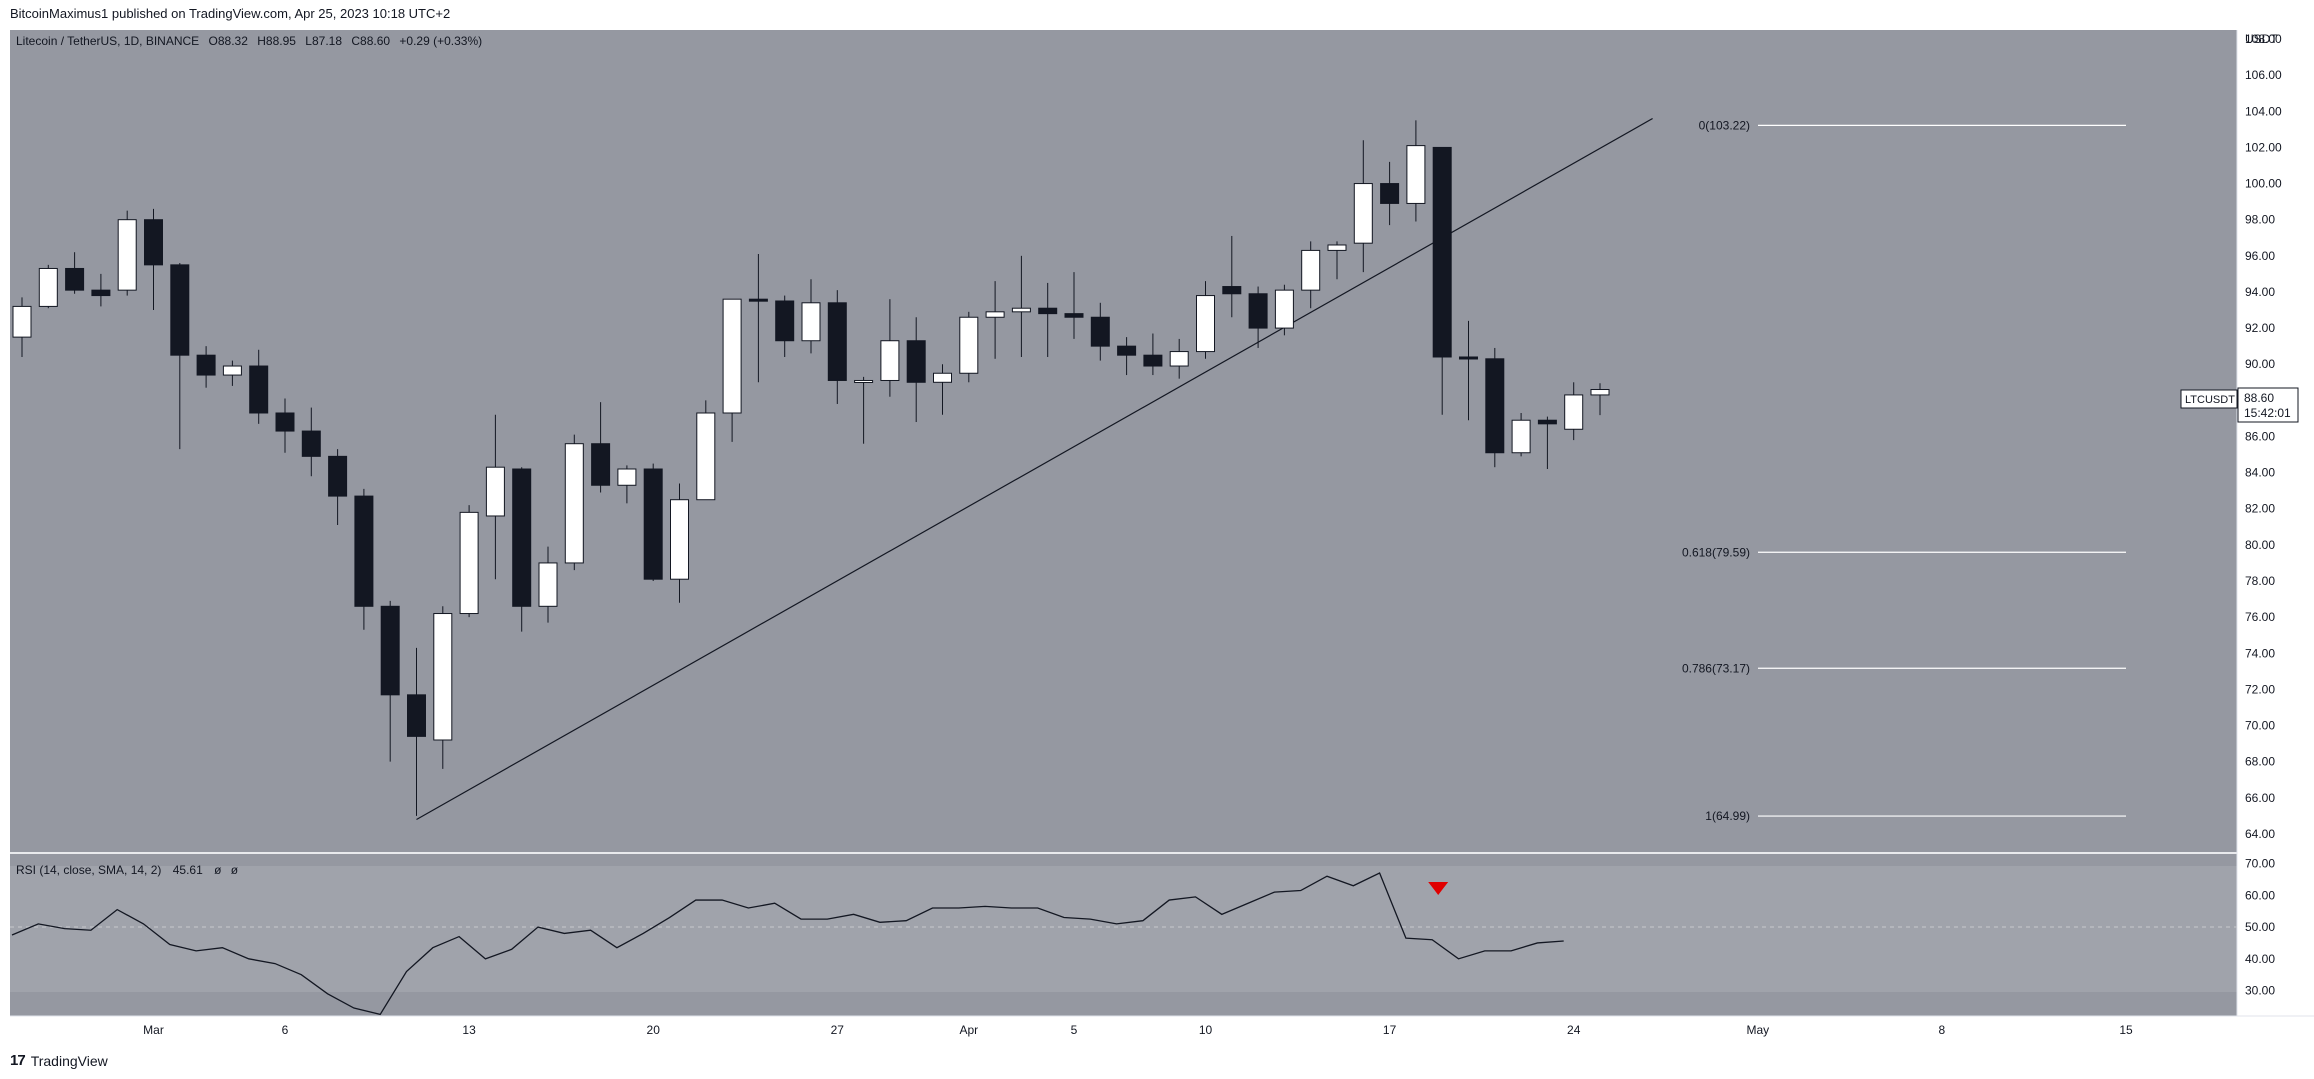  I want to click on price-tick-label: 94.00, so click(2260, 292).